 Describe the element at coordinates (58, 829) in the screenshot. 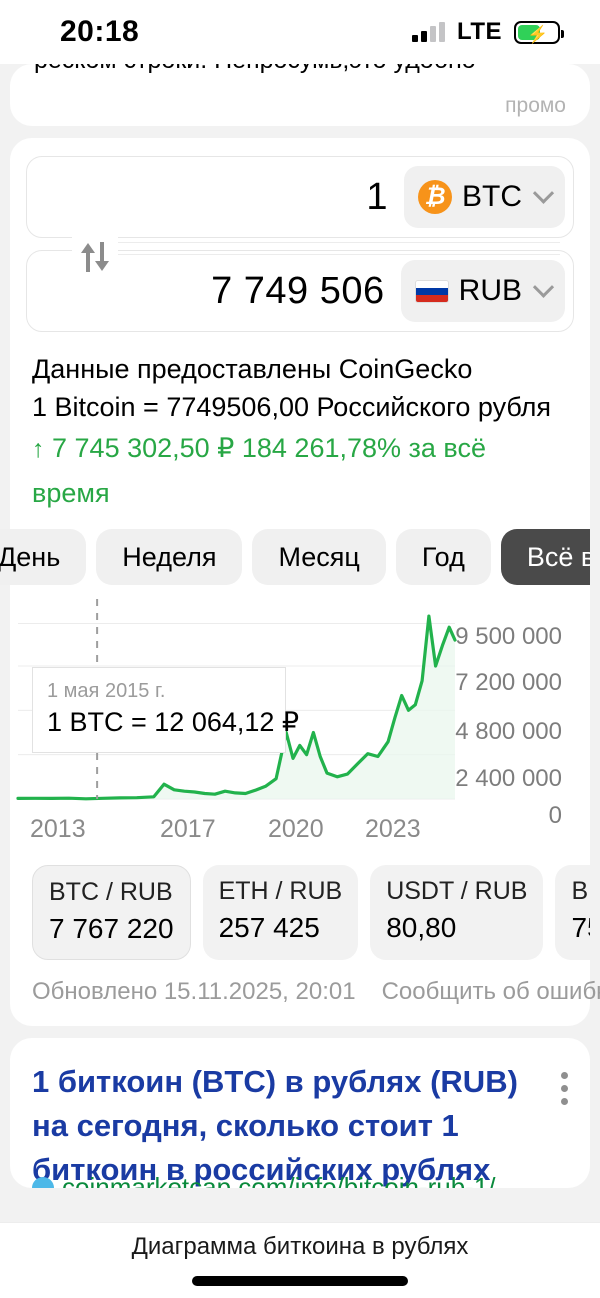

I see `x-tick-label: 2013` at that location.